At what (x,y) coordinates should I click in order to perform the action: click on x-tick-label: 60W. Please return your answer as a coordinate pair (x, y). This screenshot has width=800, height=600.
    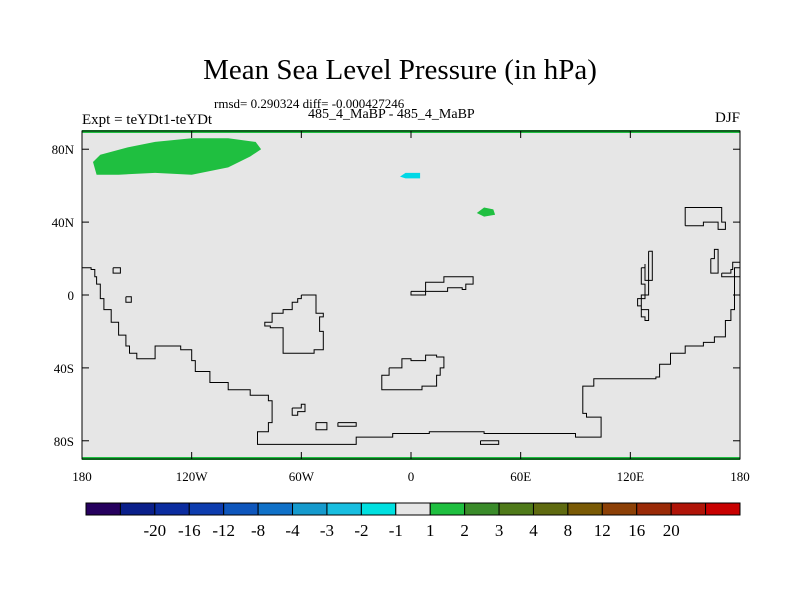
    Looking at the image, I should click on (302, 476).